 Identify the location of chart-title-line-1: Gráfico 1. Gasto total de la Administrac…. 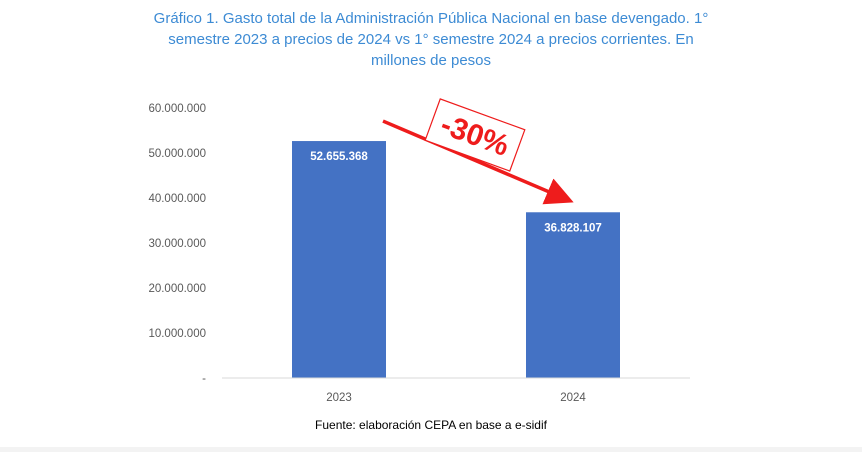
(431, 18).